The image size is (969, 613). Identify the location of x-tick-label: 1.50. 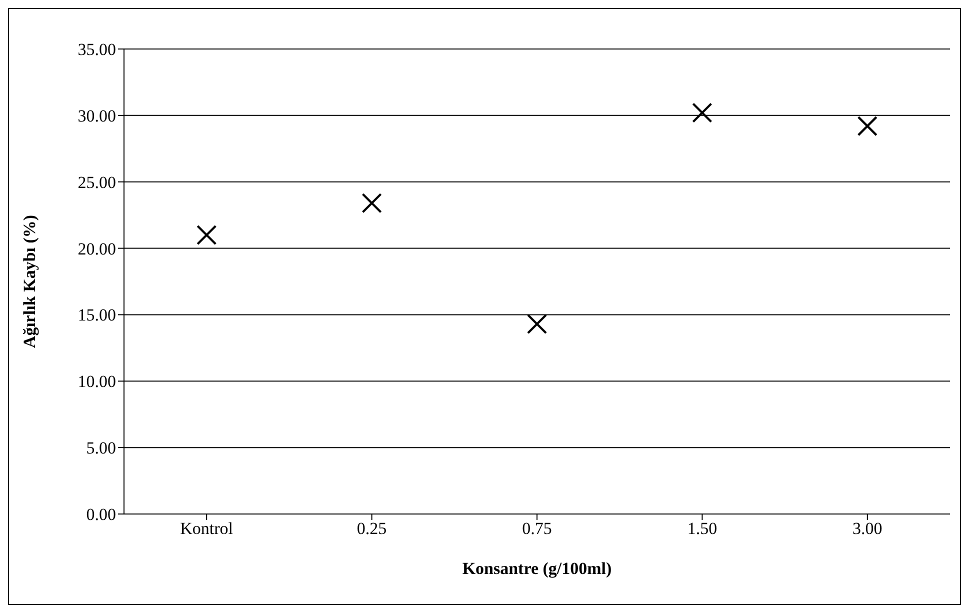
(702, 528).